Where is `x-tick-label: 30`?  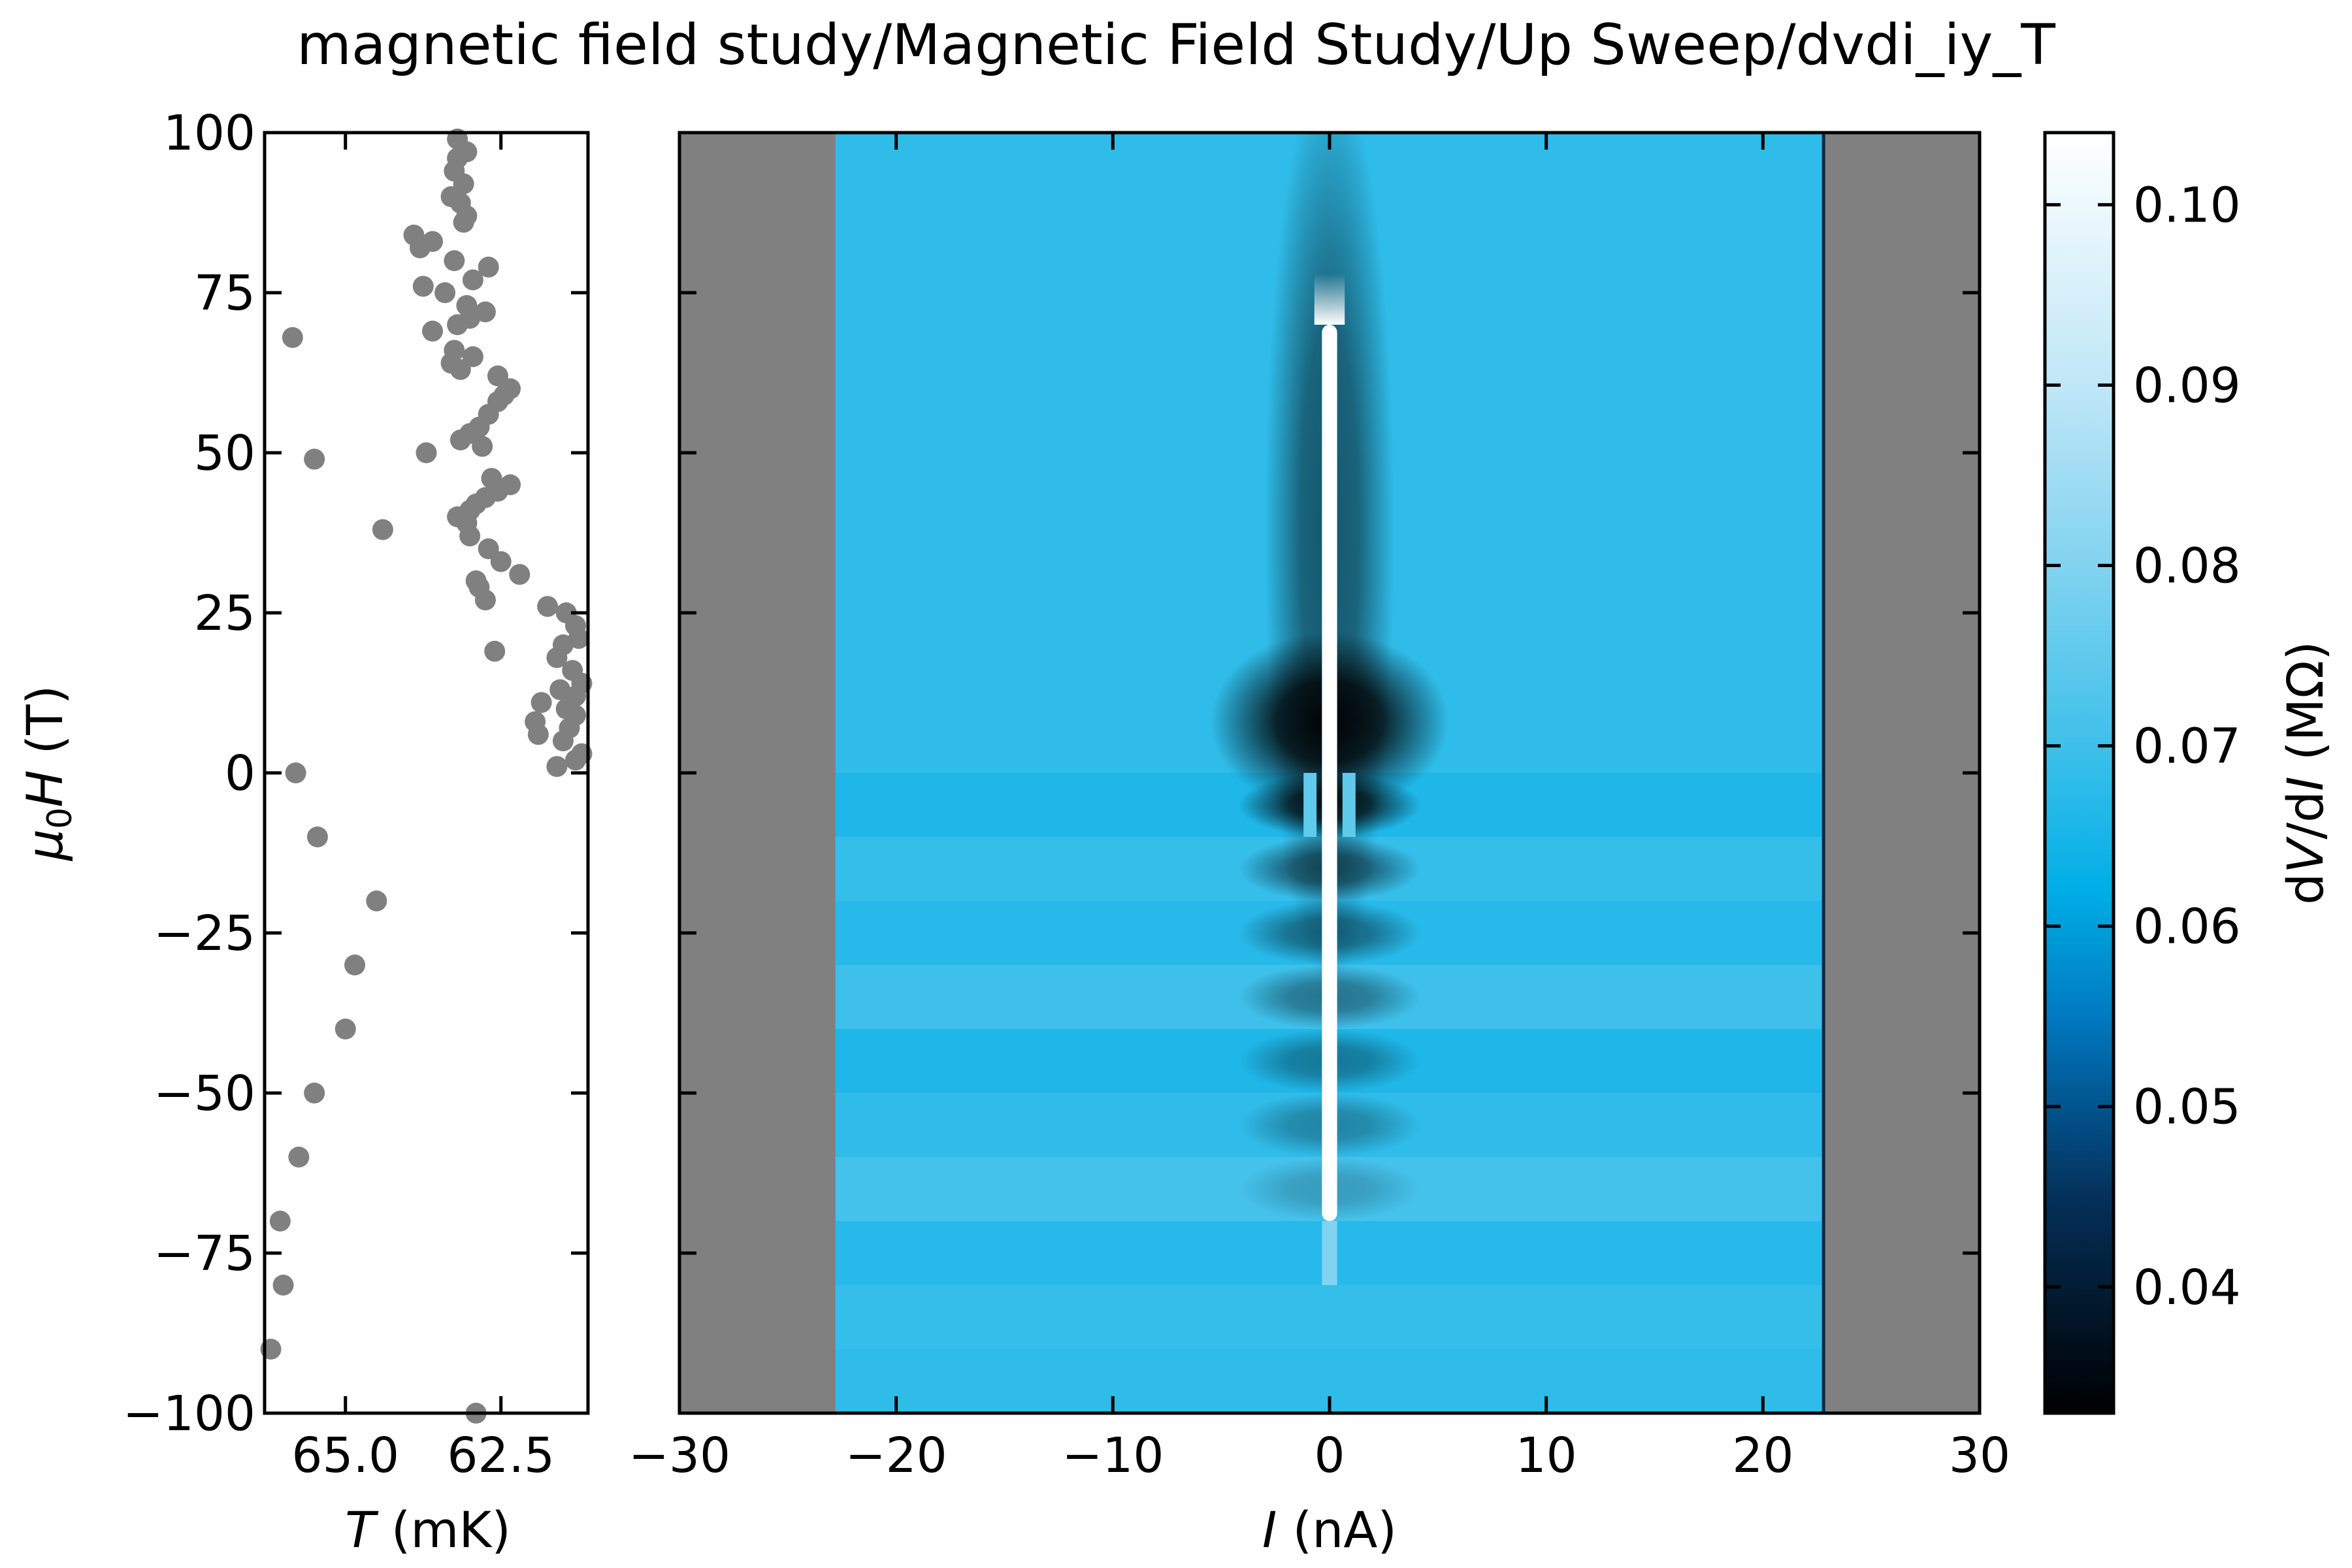
x-tick-label: 30 is located at coordinates (1979, 1456).